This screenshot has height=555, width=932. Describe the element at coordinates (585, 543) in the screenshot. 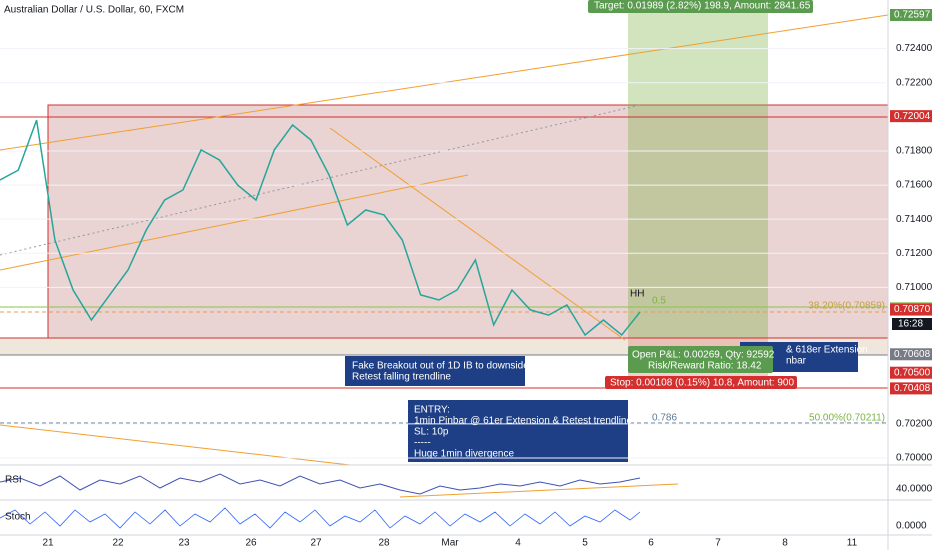

I see `time-label: 5` at that location.